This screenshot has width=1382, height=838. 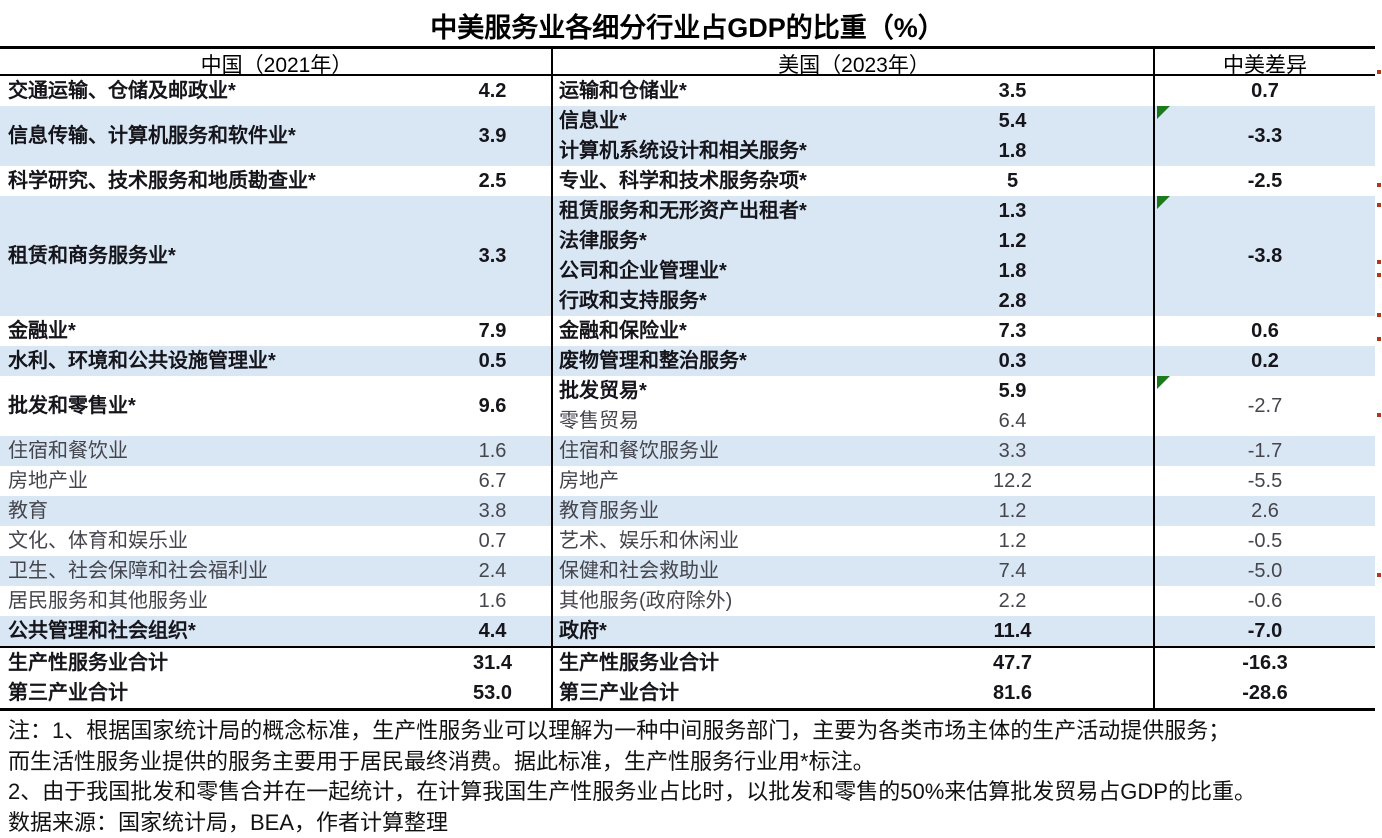 I want to click on us-industry-cell: 计算机系统设计和相关服务*, so click(x=711, y=151).